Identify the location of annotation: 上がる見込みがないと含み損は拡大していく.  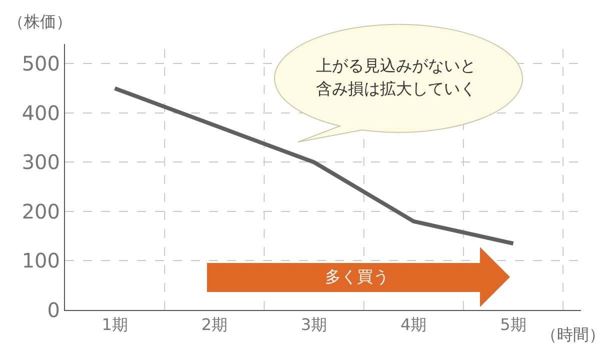
(396, 77).